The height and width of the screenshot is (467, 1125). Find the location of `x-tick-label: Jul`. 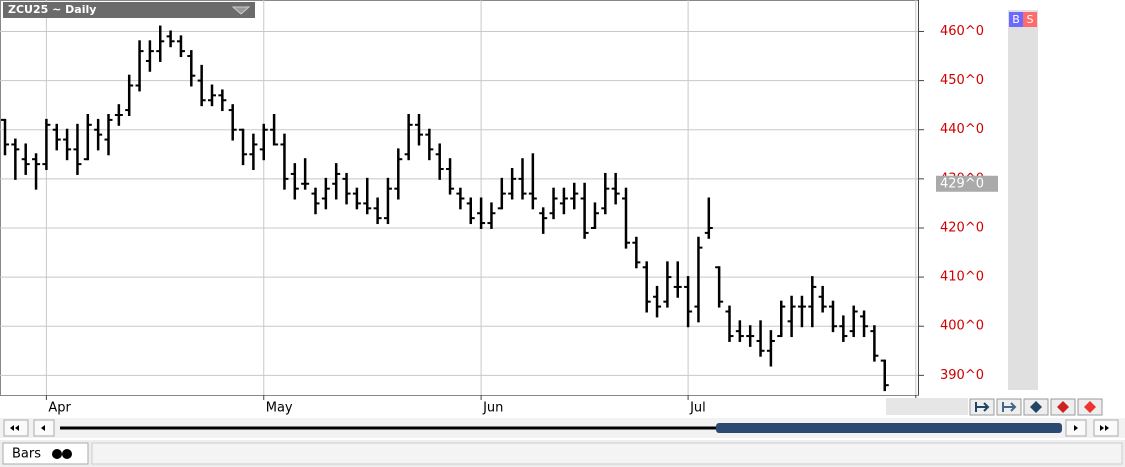

x-tick-label: Jul is located at coordinates (697, 408).